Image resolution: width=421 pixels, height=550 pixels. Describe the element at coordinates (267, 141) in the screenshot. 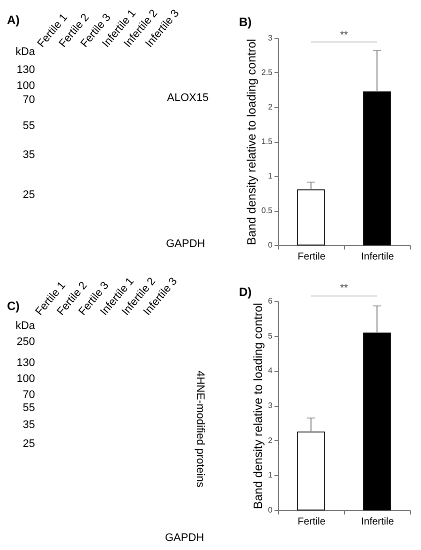

I see `y-tick-label: 1.5` at that location.